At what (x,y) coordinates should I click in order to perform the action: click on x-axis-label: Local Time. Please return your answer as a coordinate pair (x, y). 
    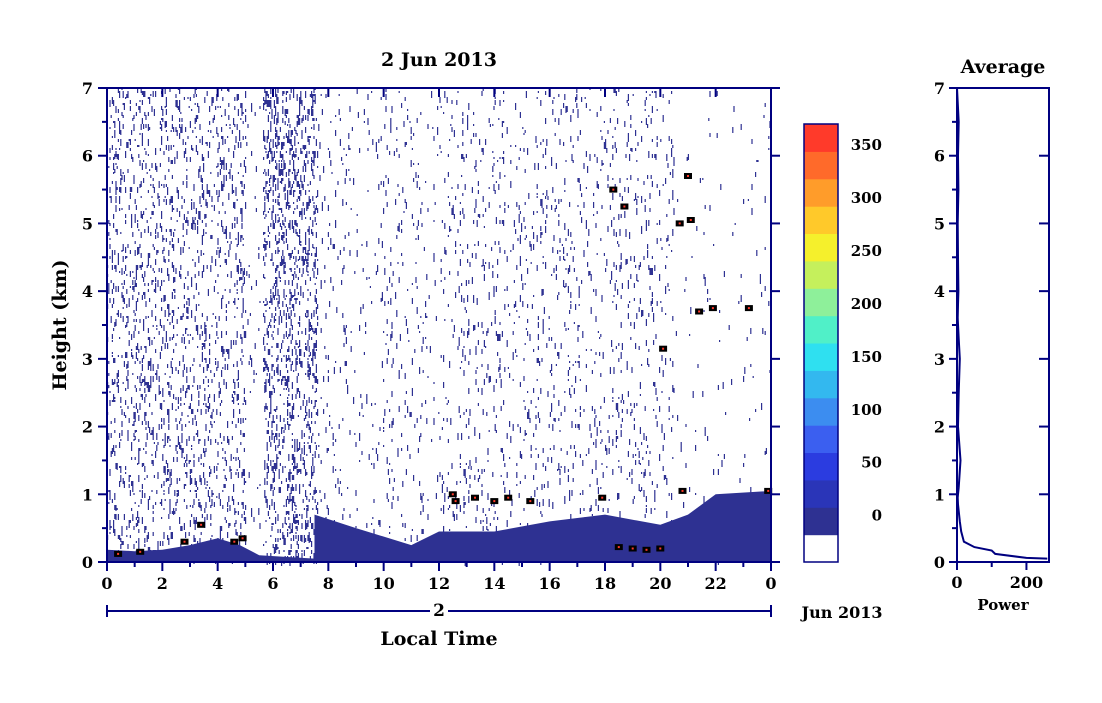
    Looking at the image, I should click on (438, 639).